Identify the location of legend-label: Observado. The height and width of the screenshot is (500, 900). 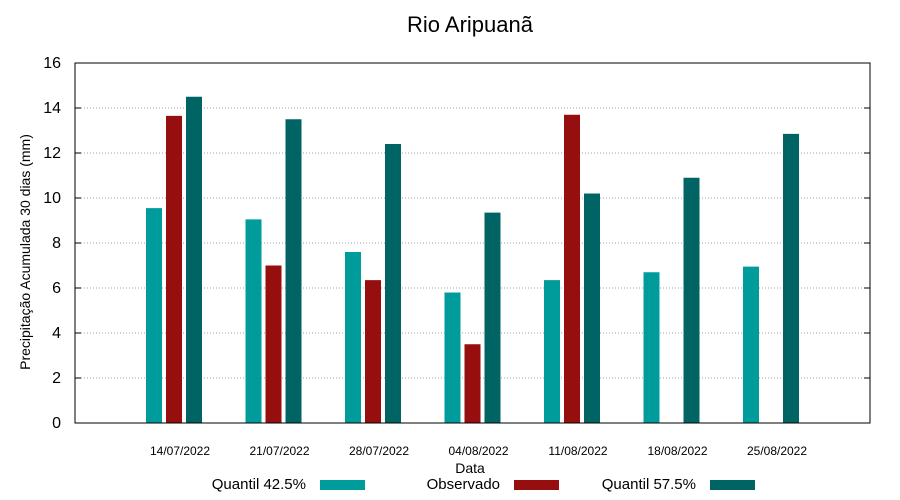
(463, 484).